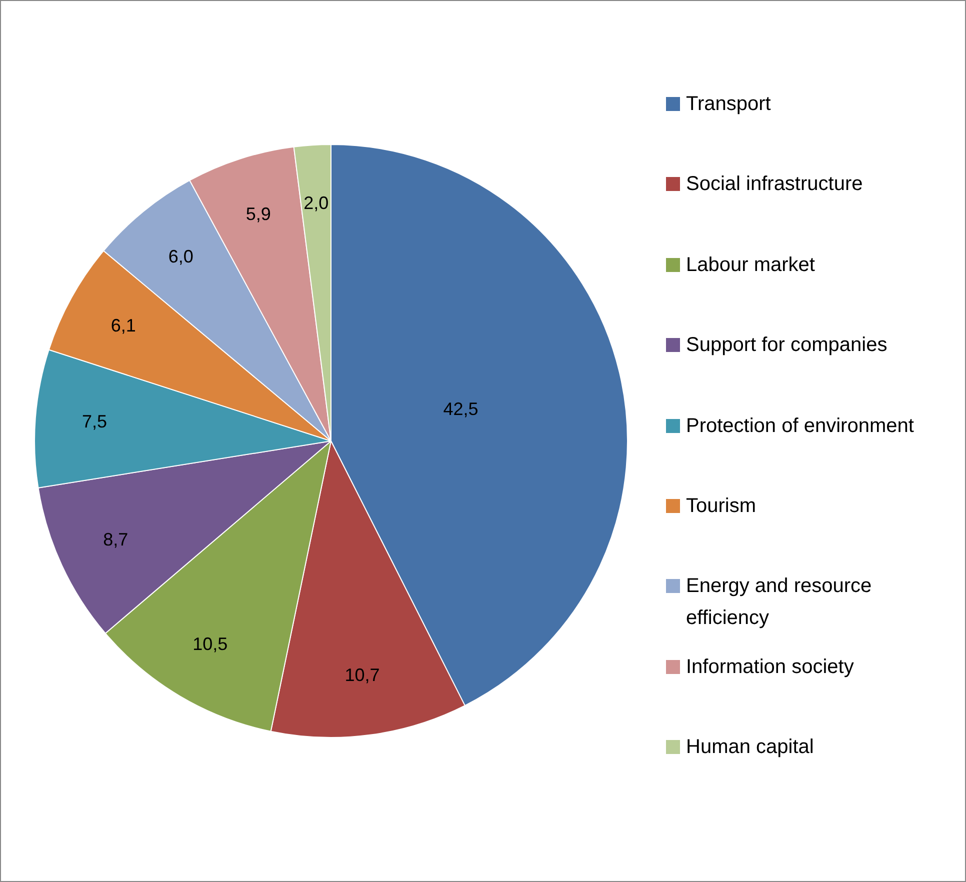 This screenshot has width=966, height=882. What do you see at coordinates (750, 265) in the screenshot?
I see `legend-label: Labour market` at bounding box center [750, 265].